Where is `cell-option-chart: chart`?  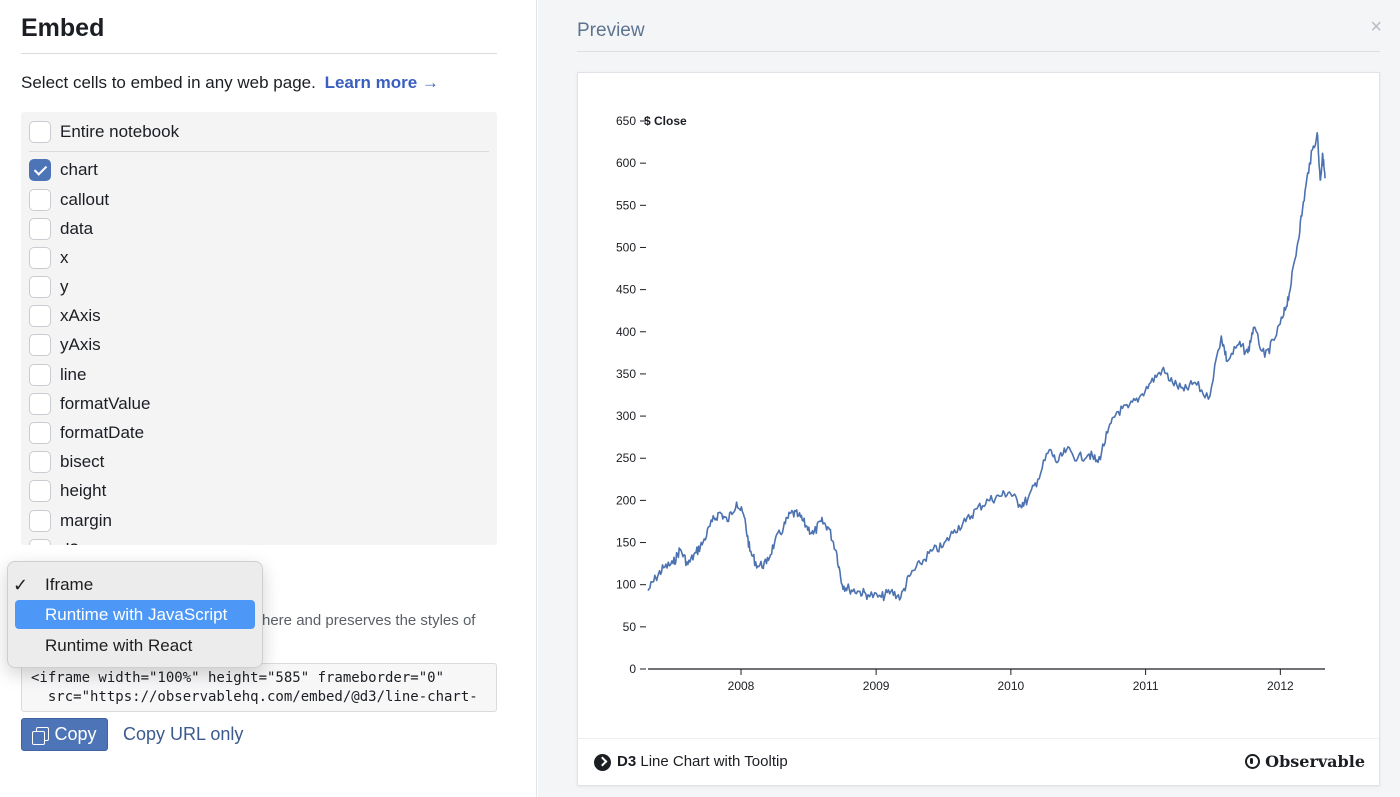
cell-option-chart: chart is located at coordinates (259, 169).